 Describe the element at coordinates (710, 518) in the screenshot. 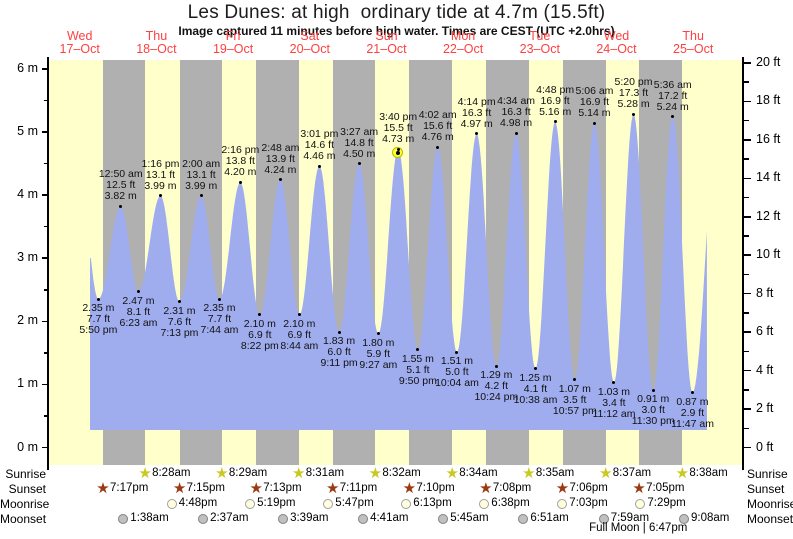

I see `moonset-time: 9:08am` at that location.